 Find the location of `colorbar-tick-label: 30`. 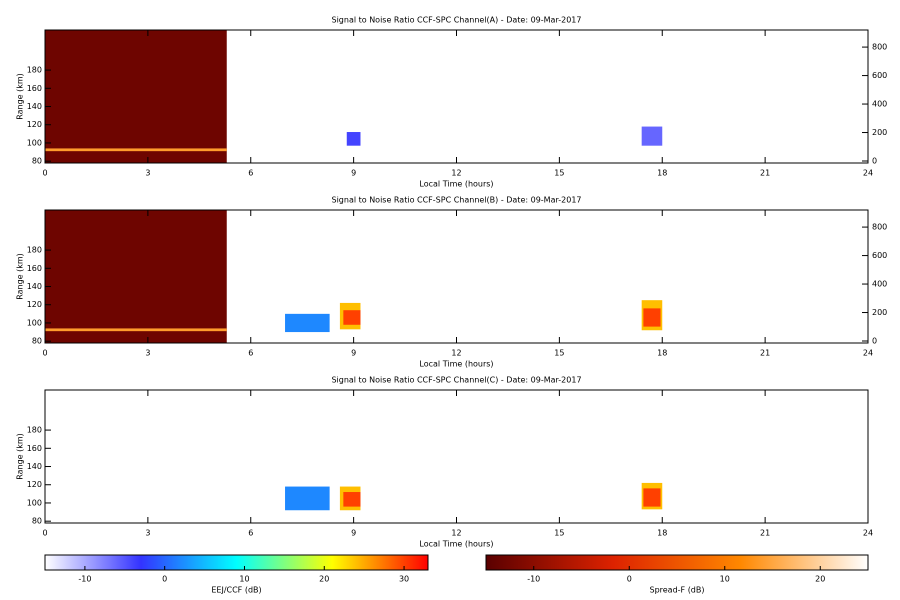

colorbar-tick-label: 30 is located at coordinates (404, 579).